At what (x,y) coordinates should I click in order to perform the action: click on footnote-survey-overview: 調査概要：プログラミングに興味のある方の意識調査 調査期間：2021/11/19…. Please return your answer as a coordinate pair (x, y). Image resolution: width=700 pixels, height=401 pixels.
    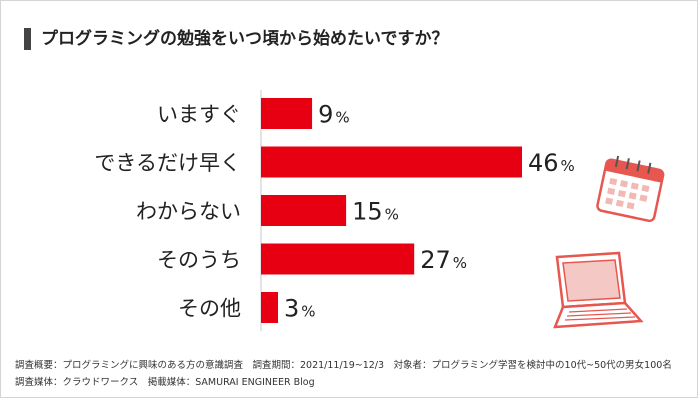
    Looking at the image, I should click on (343, 365).